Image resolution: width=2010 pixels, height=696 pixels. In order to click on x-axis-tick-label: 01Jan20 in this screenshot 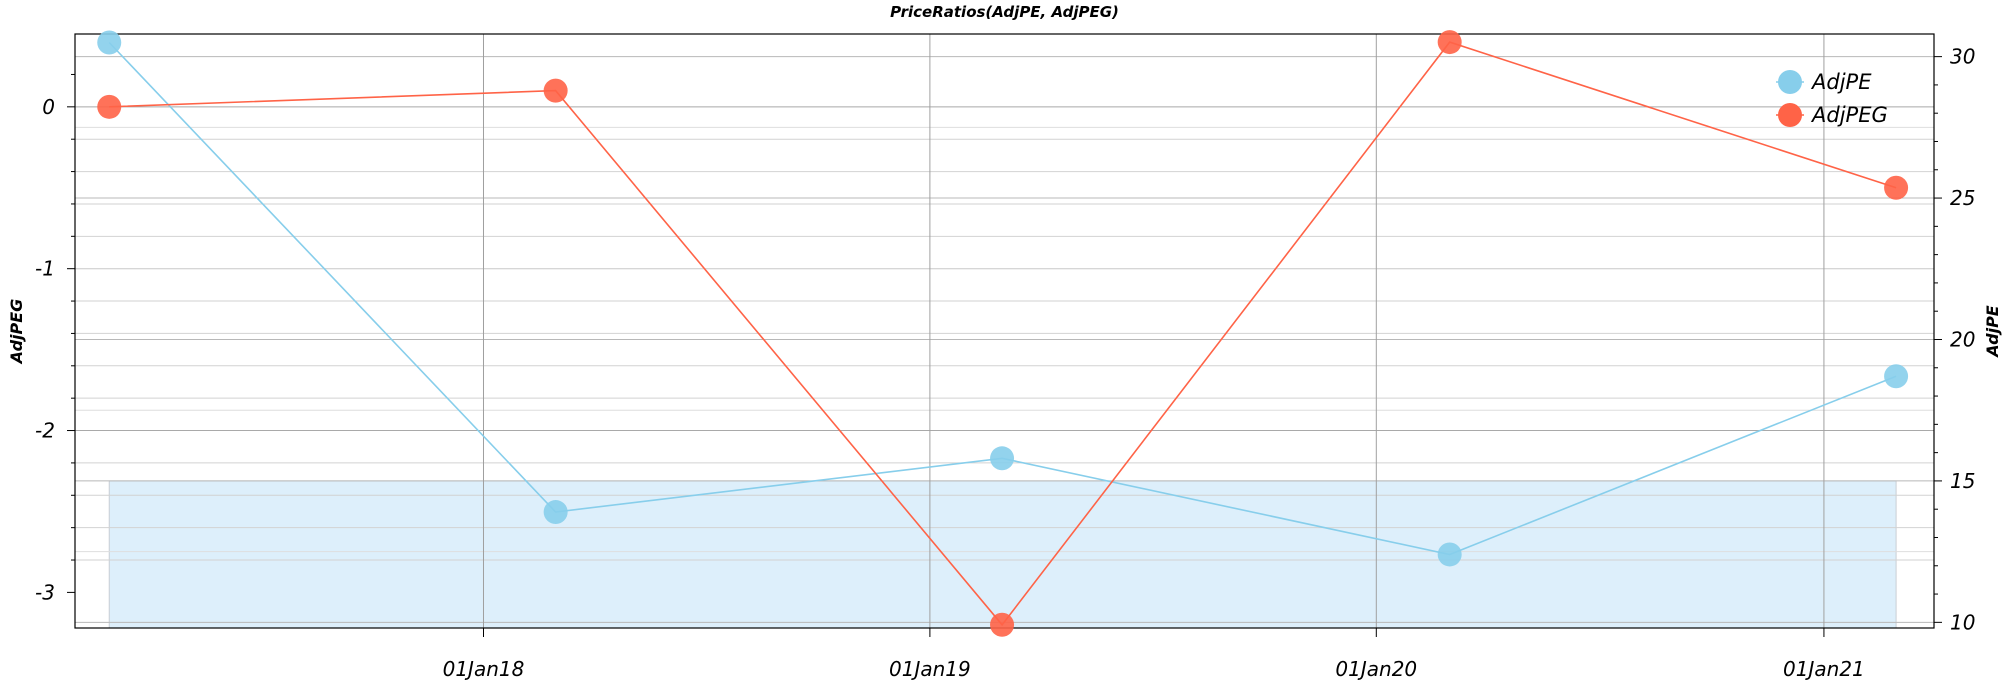, I will do `click(1376, 669)`.